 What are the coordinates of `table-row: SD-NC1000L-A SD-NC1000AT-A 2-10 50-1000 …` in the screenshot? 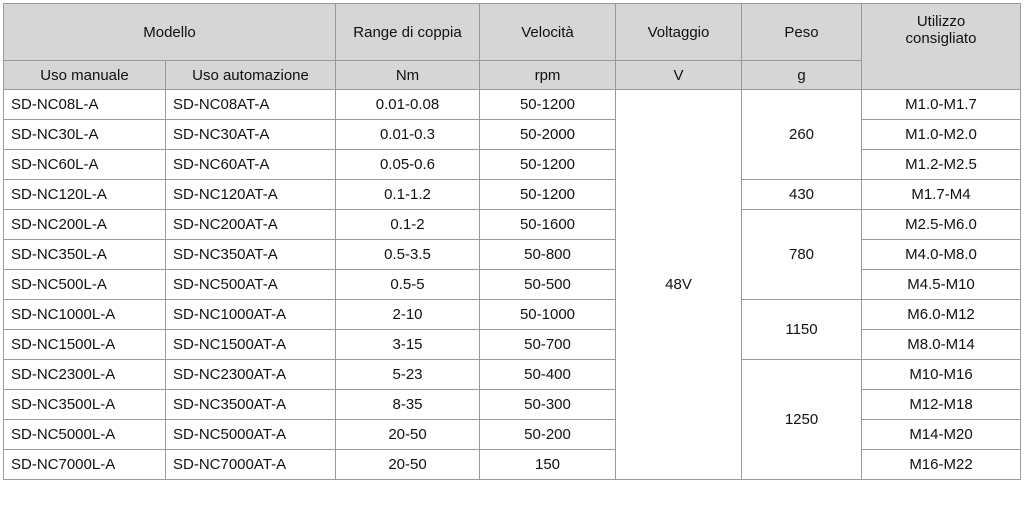 It's located at (512, 315).